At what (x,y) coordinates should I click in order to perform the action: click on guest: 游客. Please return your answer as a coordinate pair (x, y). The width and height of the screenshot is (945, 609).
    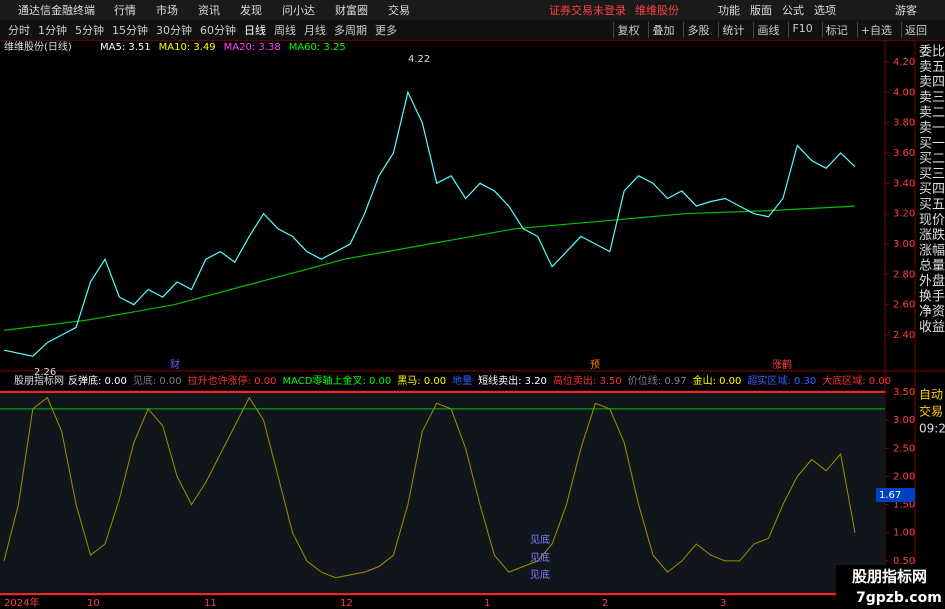
    Looking at the image, I should click on (906, 10).